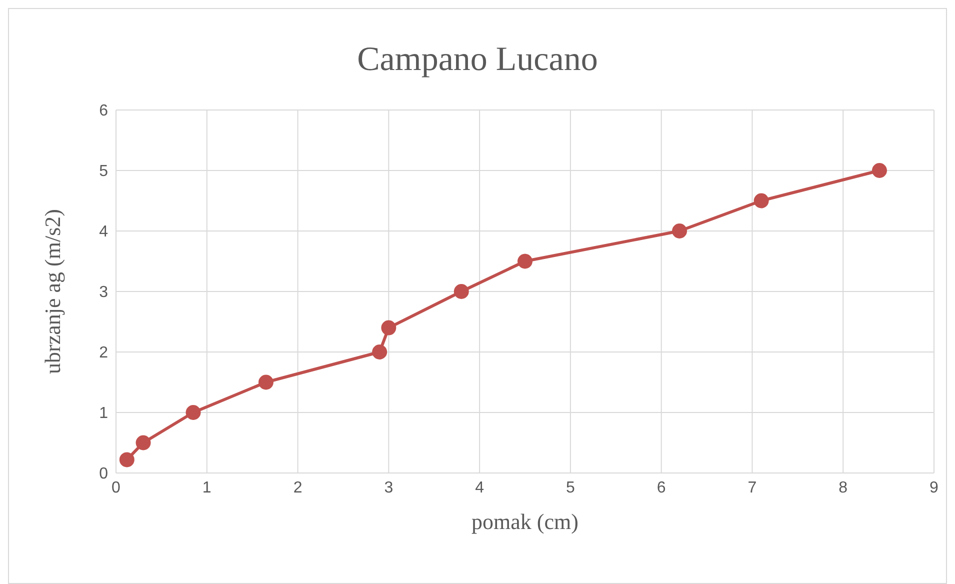  I want to click on x-axis-title: pomak (cm), so click(525, 521).